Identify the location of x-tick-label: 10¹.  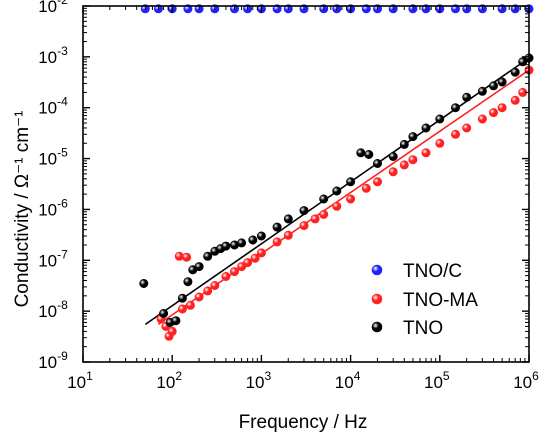
(80, 380).